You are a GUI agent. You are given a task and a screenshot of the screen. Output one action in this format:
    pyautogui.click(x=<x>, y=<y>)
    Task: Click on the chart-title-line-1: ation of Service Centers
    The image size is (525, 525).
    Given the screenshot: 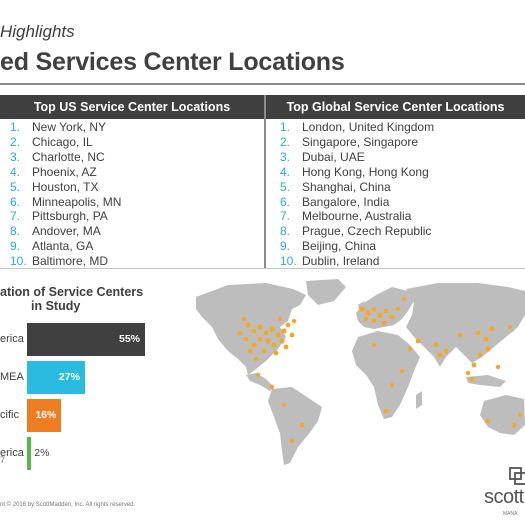 What is the action you would take?
    pyautogui.click(x=72, y=292)
    